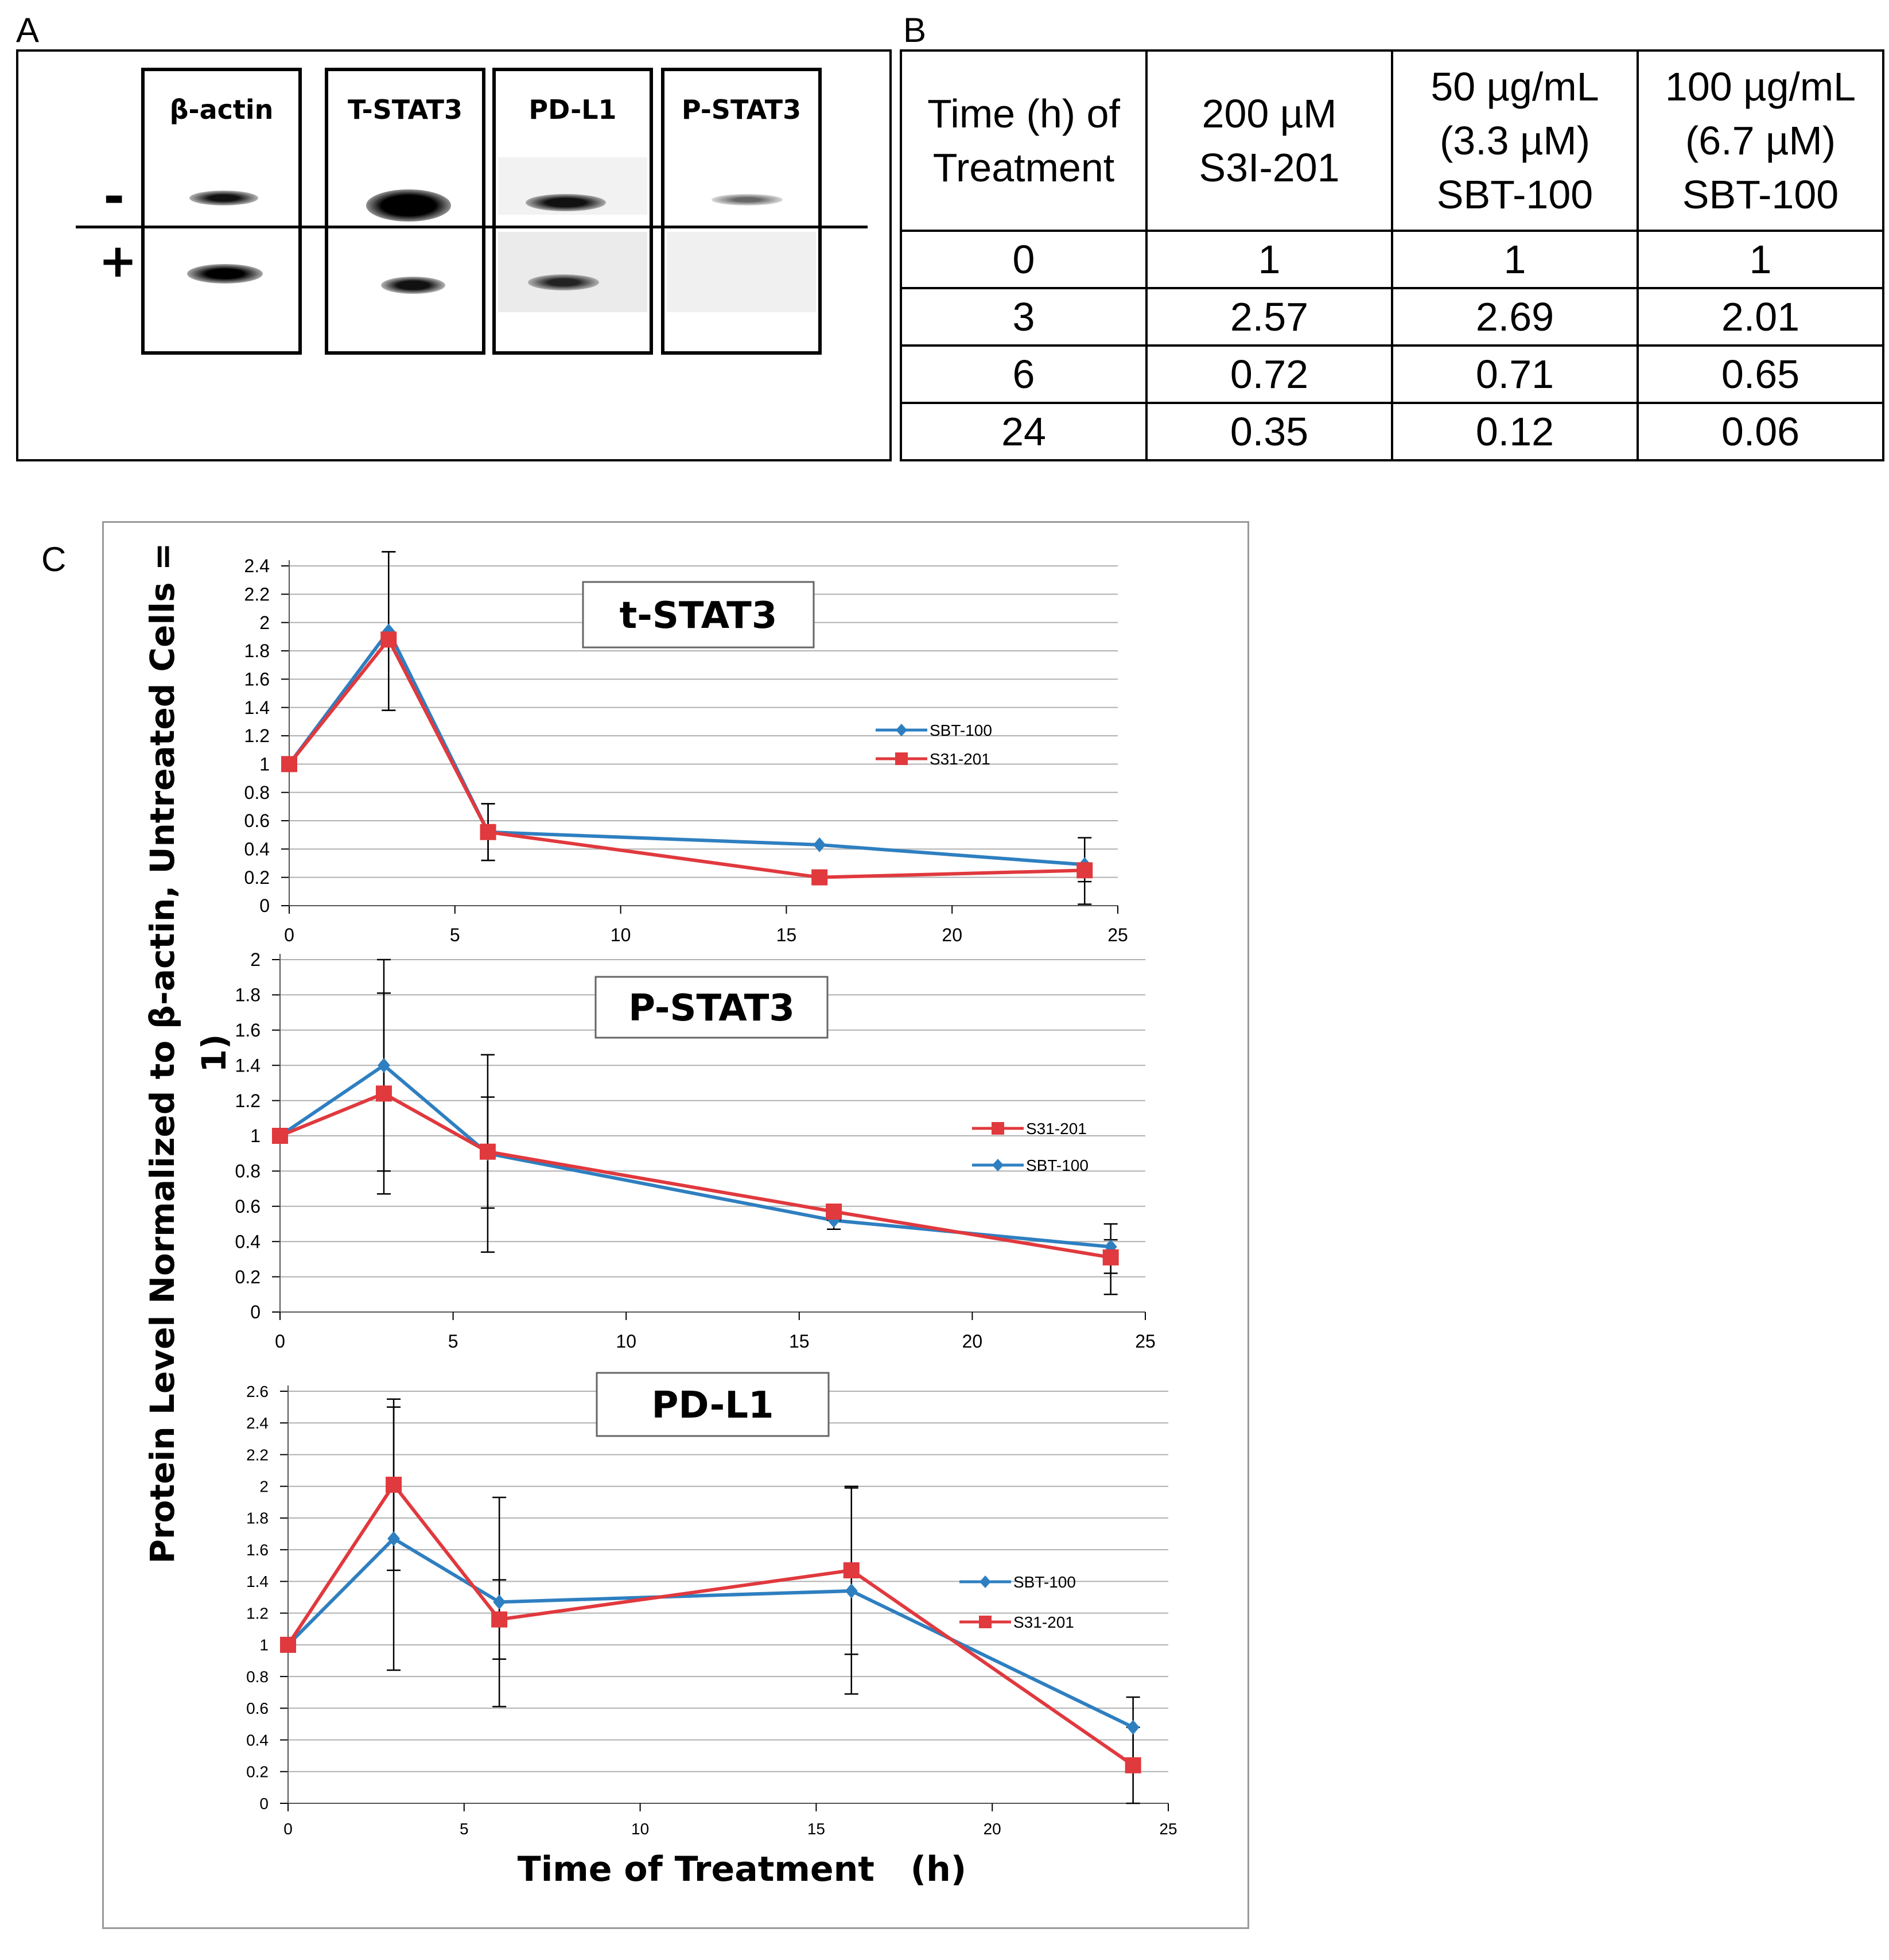 Image resolution: width=1889 pixels, height=1960 pixels. What do you see at coordinates (1515, 317) in the screenshot?
I see `table-cell: 2.69` at bounding box center [1515, 317].